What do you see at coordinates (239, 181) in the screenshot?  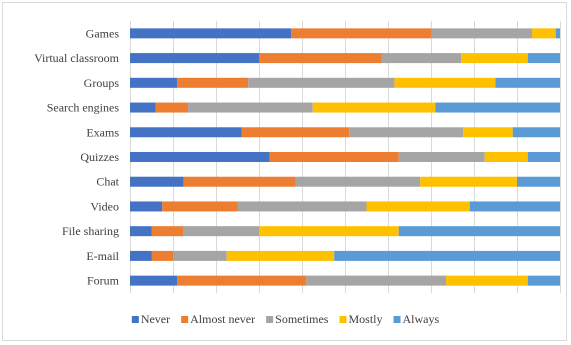 I see `bar-segment-chat-almost-never` at bounding box center [239, 181].